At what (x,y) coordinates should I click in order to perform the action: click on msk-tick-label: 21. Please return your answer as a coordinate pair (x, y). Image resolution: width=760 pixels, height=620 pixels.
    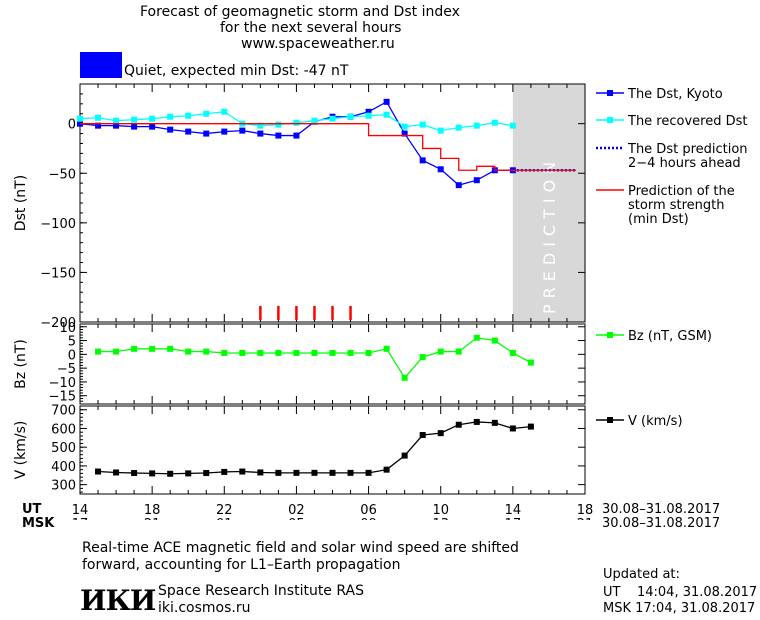
    Looking at the image, I should click on (585, 518).